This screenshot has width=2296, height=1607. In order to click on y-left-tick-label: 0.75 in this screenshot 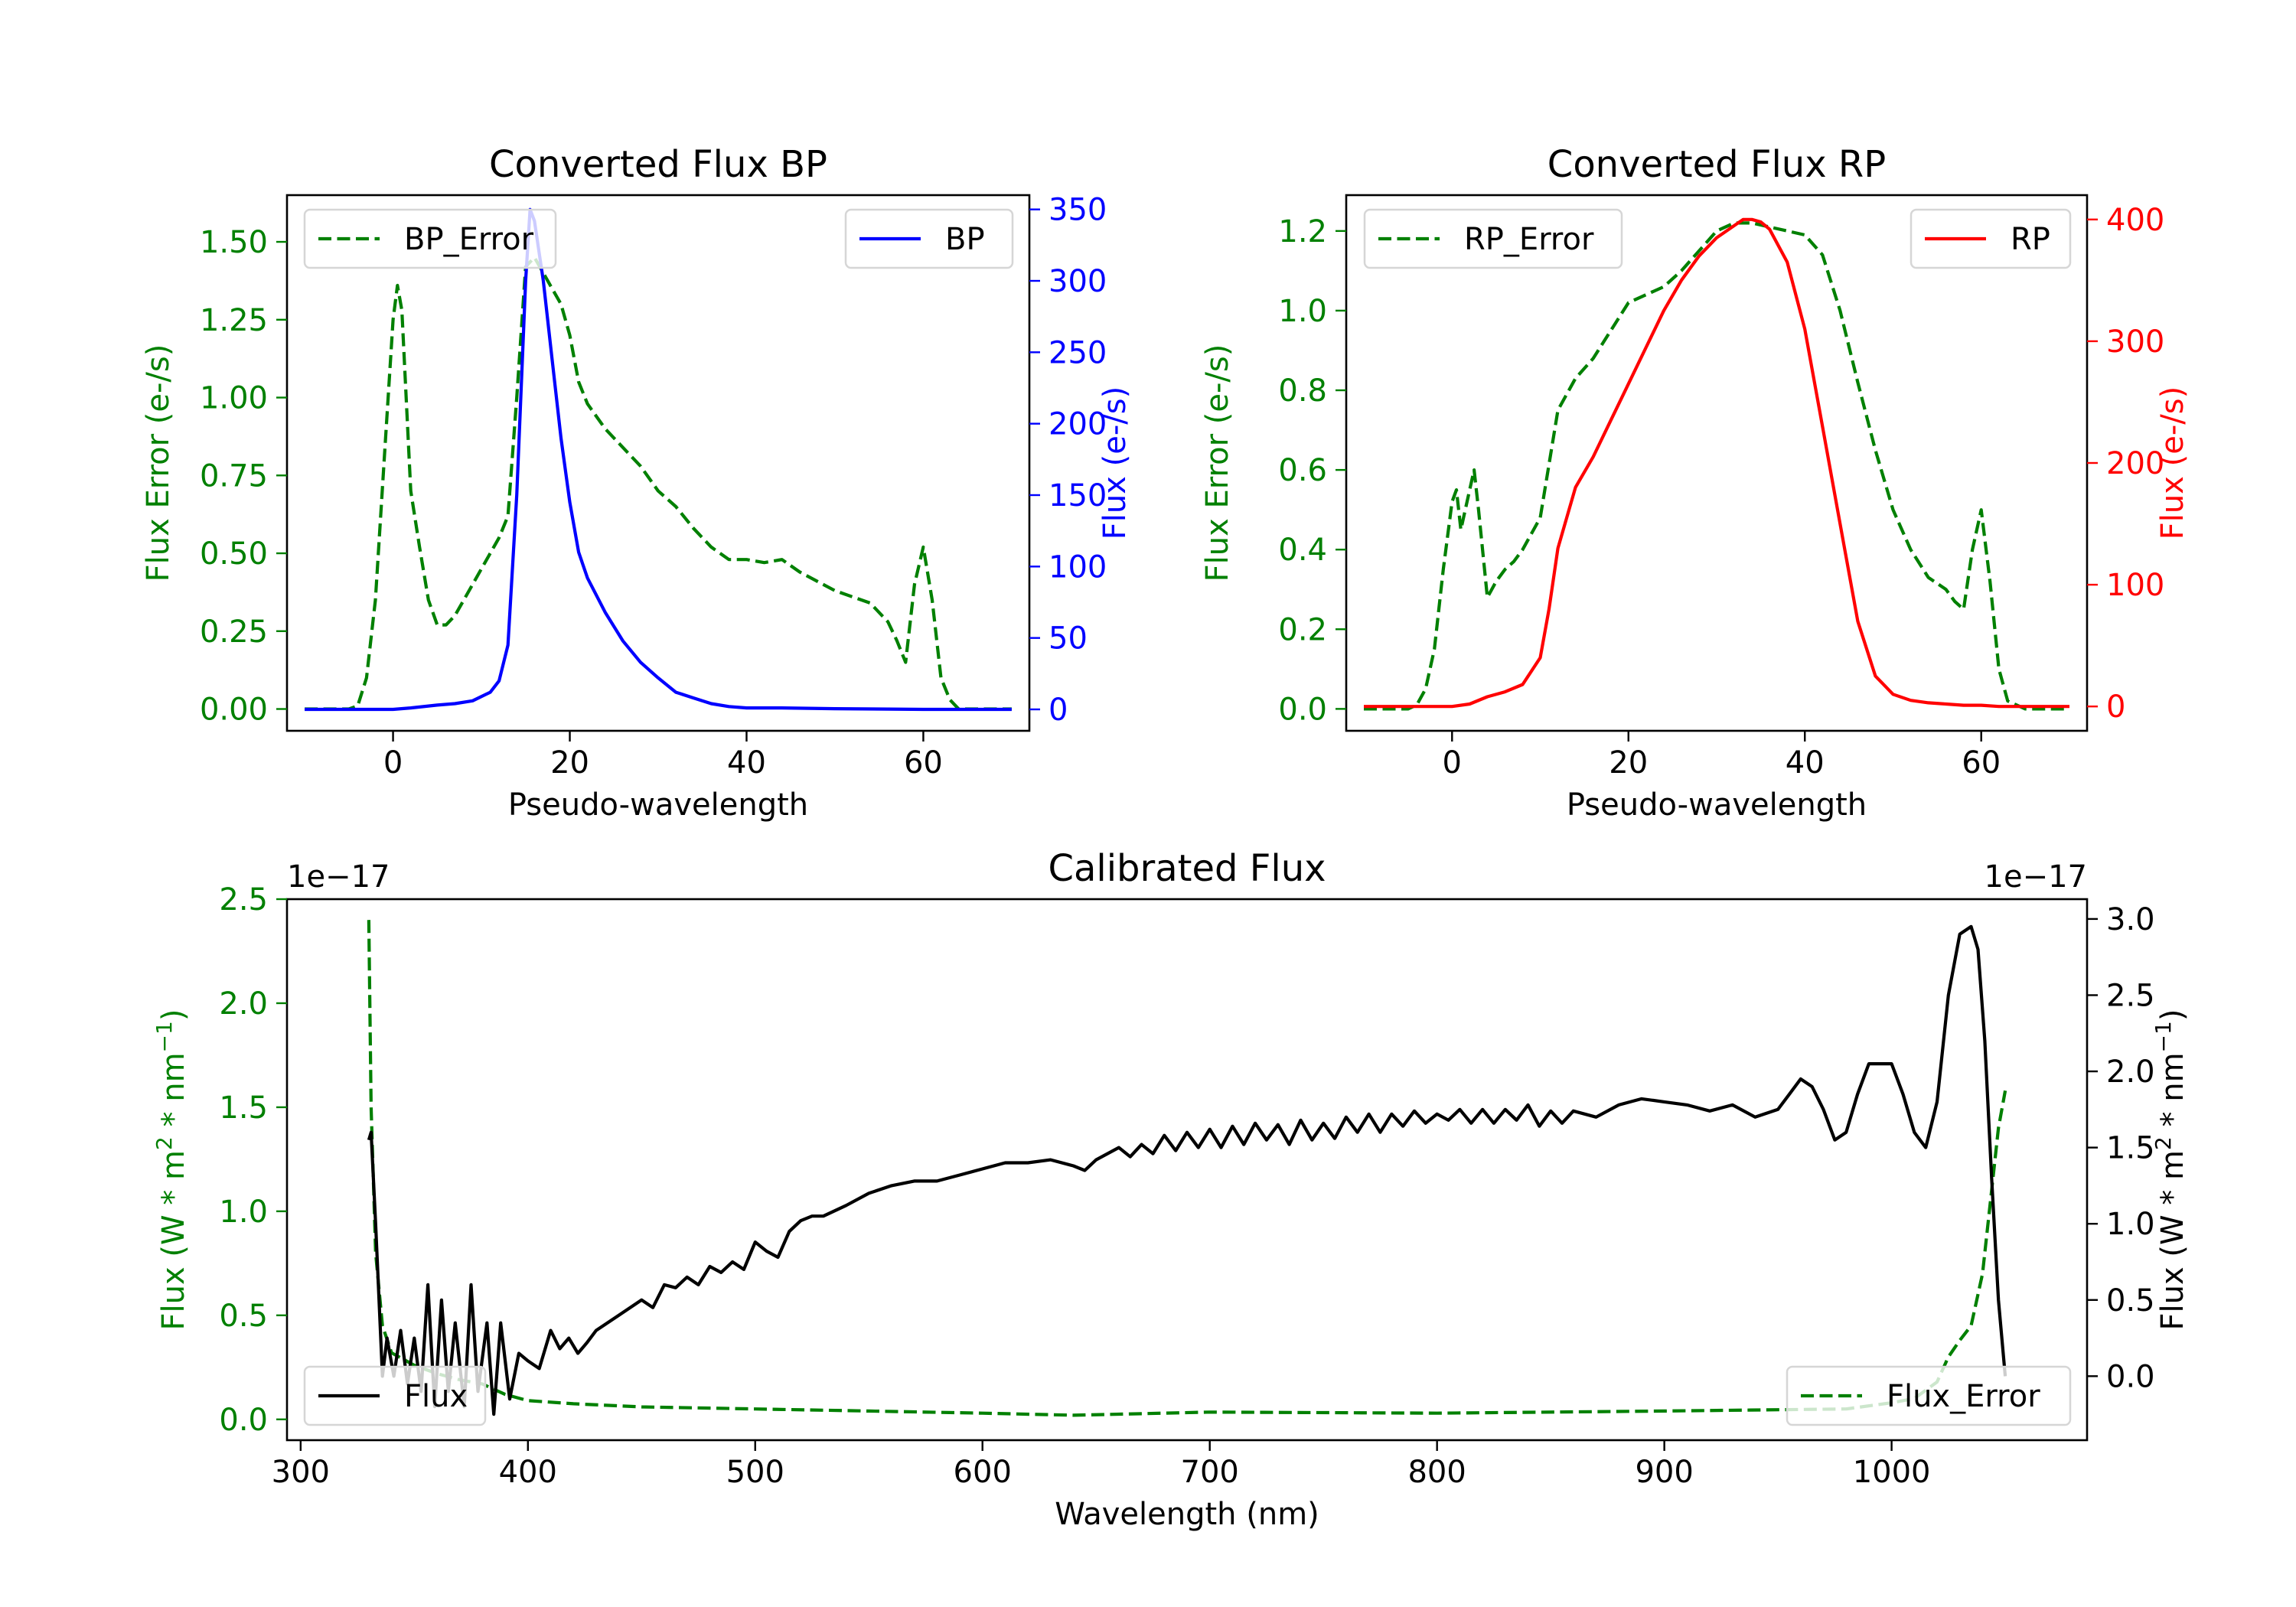, I will do `click(234, 476)`.